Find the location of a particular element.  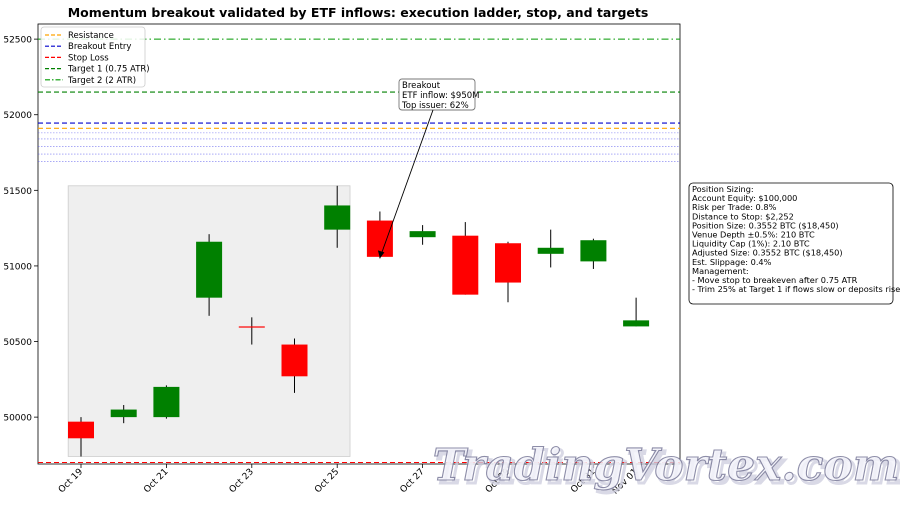

watermark-group: TradingVortex.com TradingVortex.com is located at coordinates (666, 467).